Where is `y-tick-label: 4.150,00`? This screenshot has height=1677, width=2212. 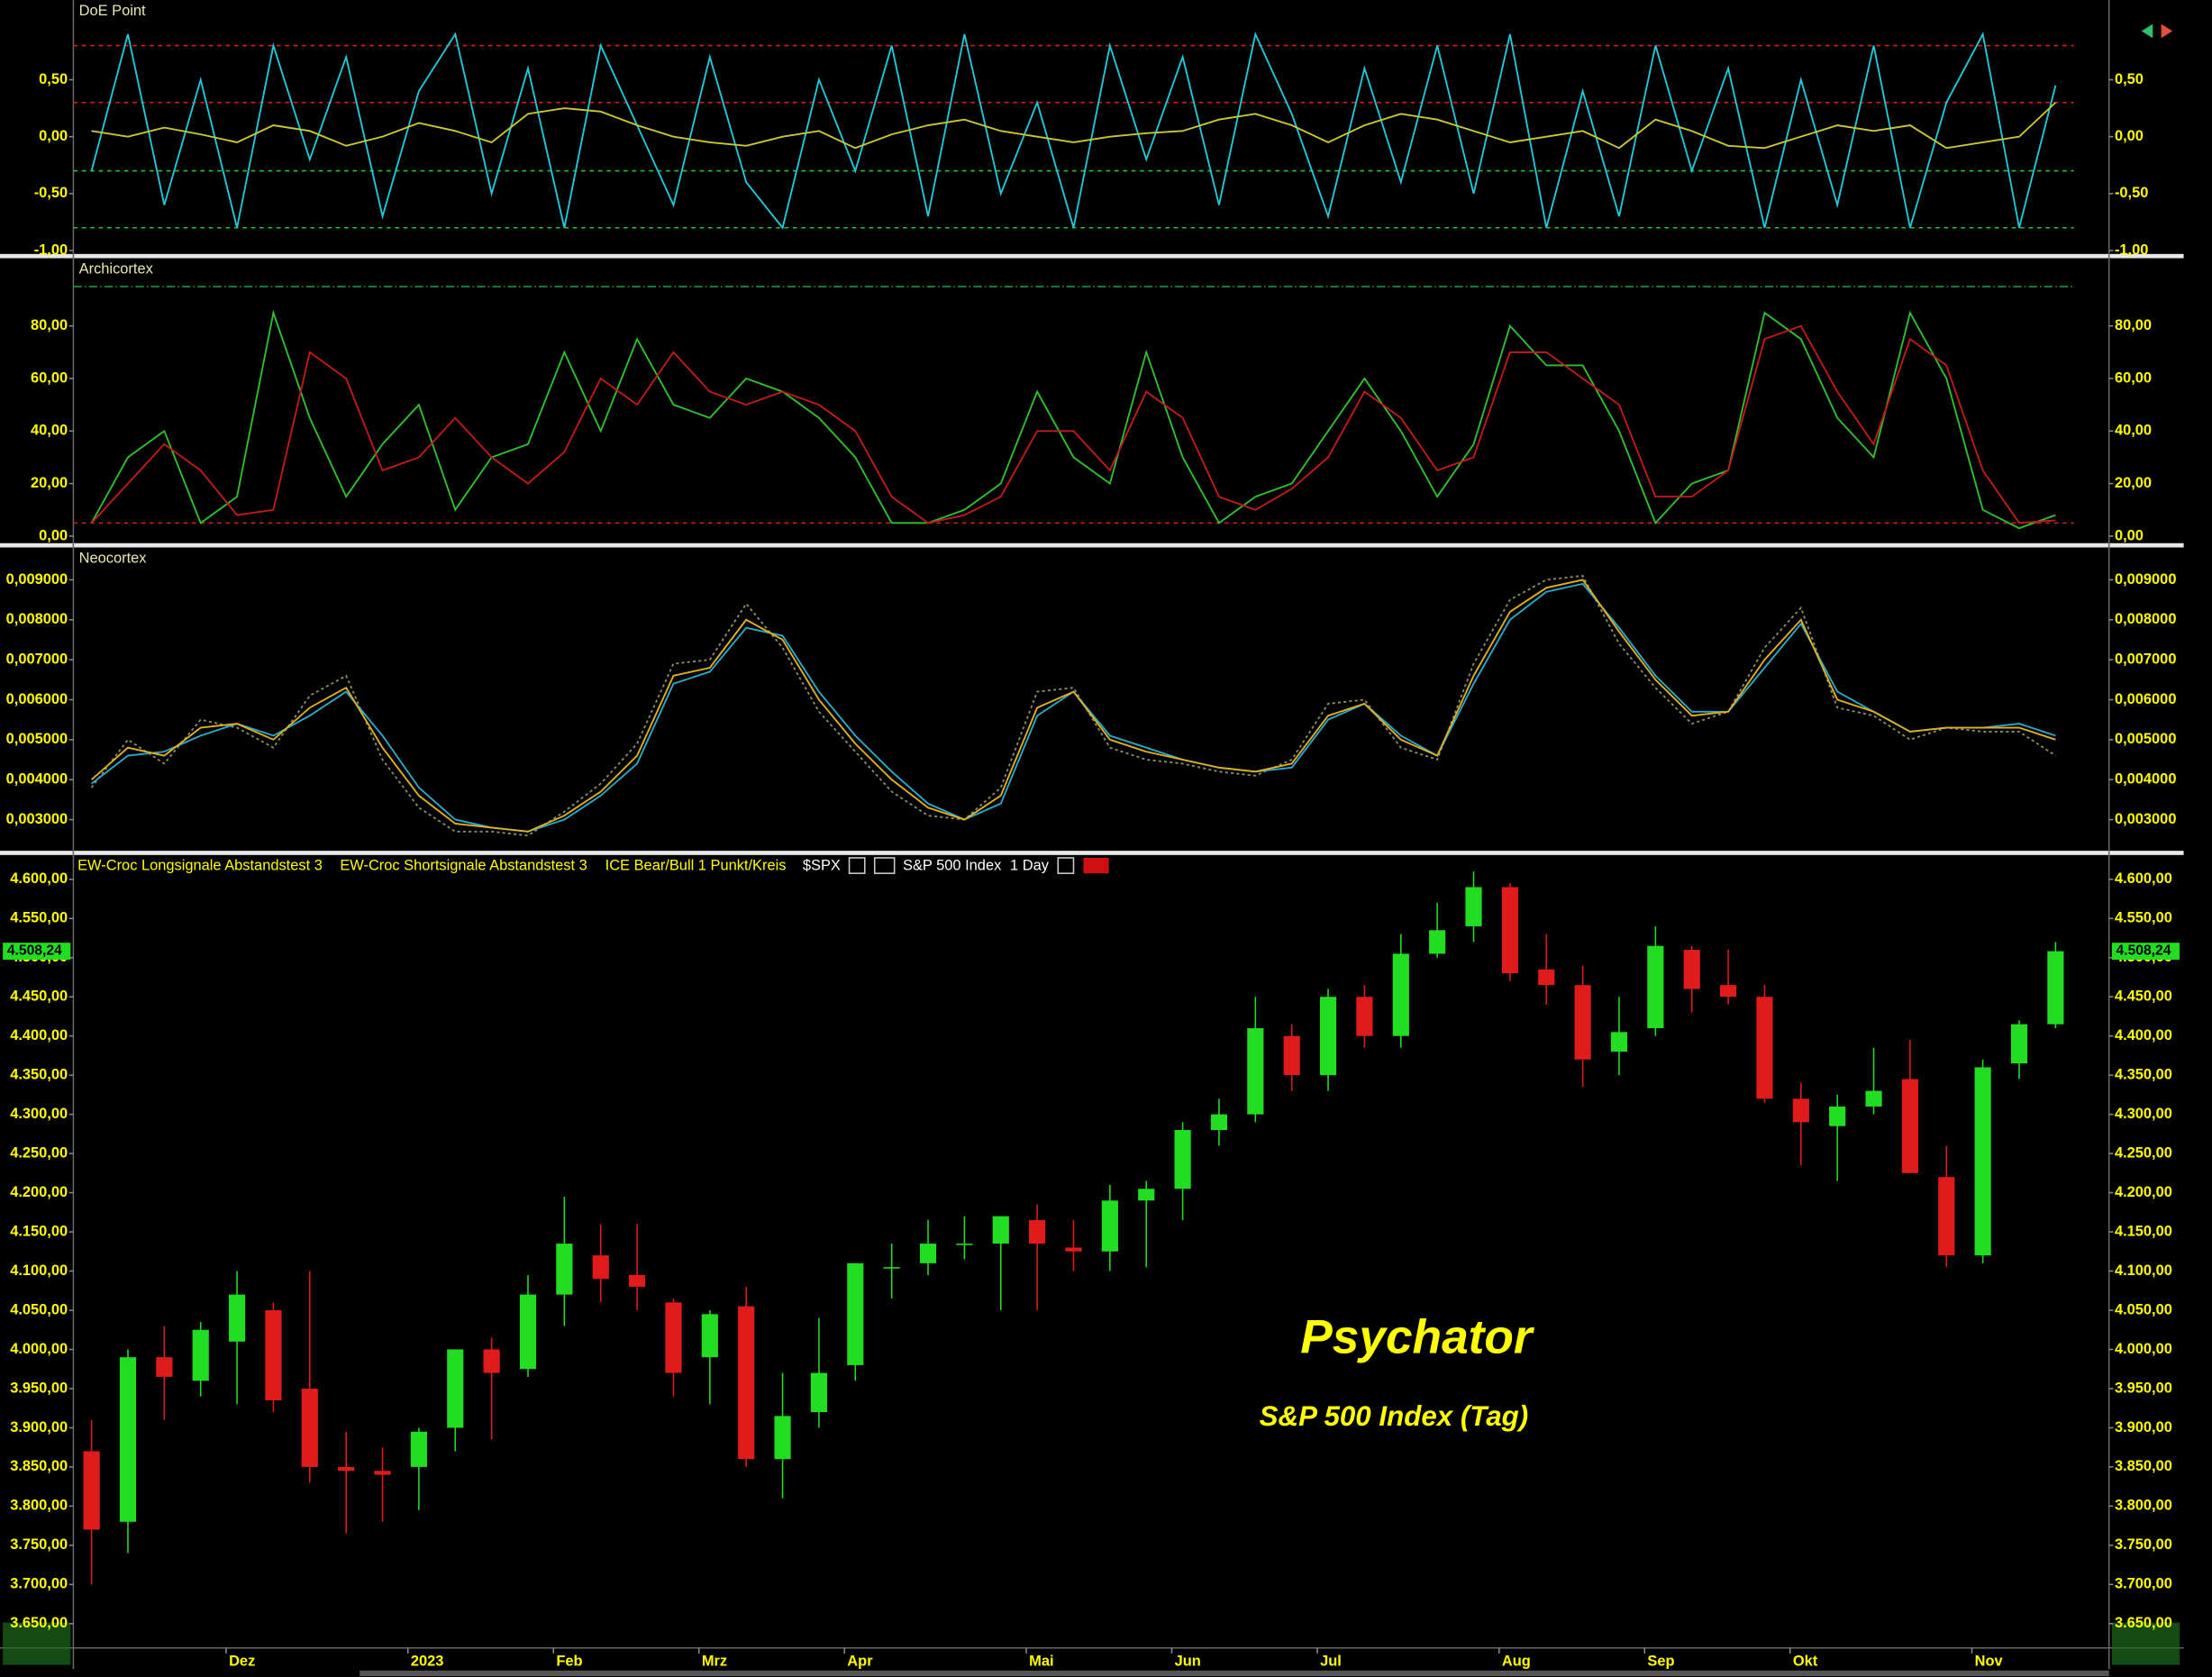 y-tick-label: 4.150,00 is located at coordinates (39, 1231).